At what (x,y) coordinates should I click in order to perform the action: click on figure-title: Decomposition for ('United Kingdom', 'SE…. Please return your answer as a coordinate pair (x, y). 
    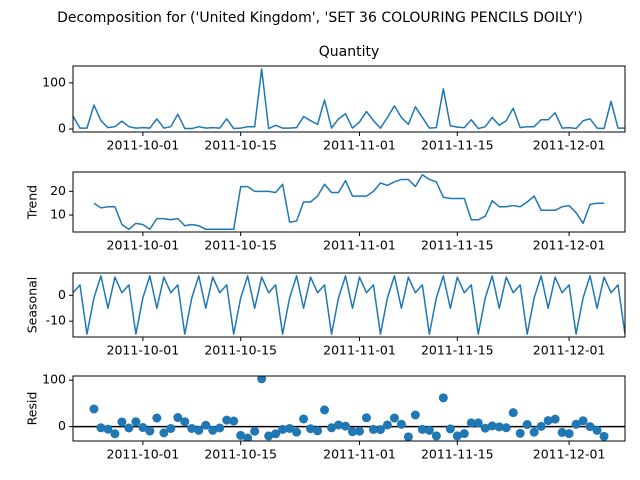
    Looking at the image, I should click on (320, 18).